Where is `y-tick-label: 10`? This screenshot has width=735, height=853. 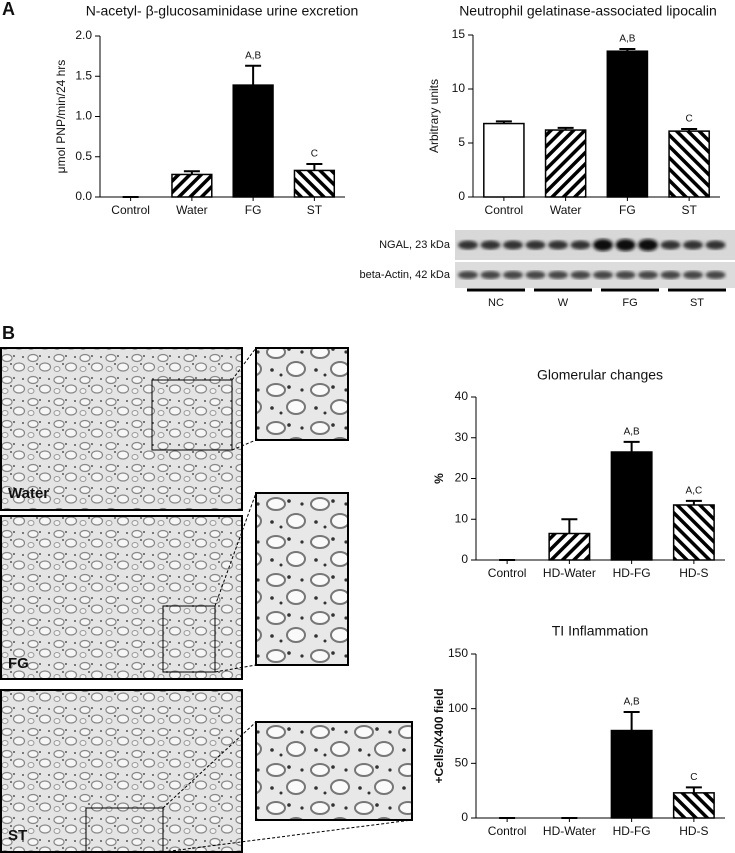 y-tick-label: 10 is located at coordinates (462, 518).